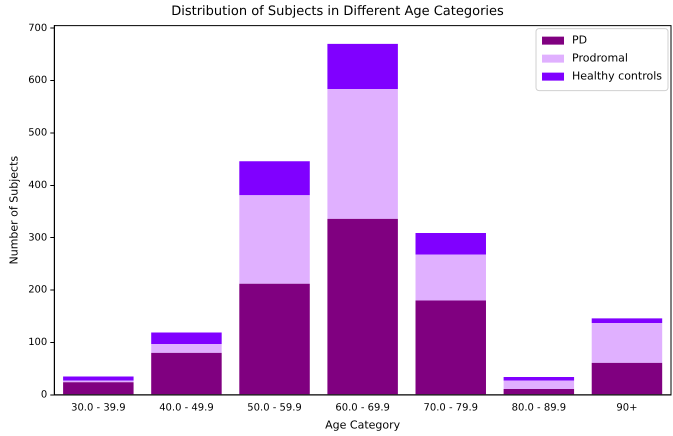 Image resolution: width=673 pixels, height=436 pixels. Describe the element at coordinates (363, 425) in the screenshot. I see `x-axis-title: Age Category` at that location.